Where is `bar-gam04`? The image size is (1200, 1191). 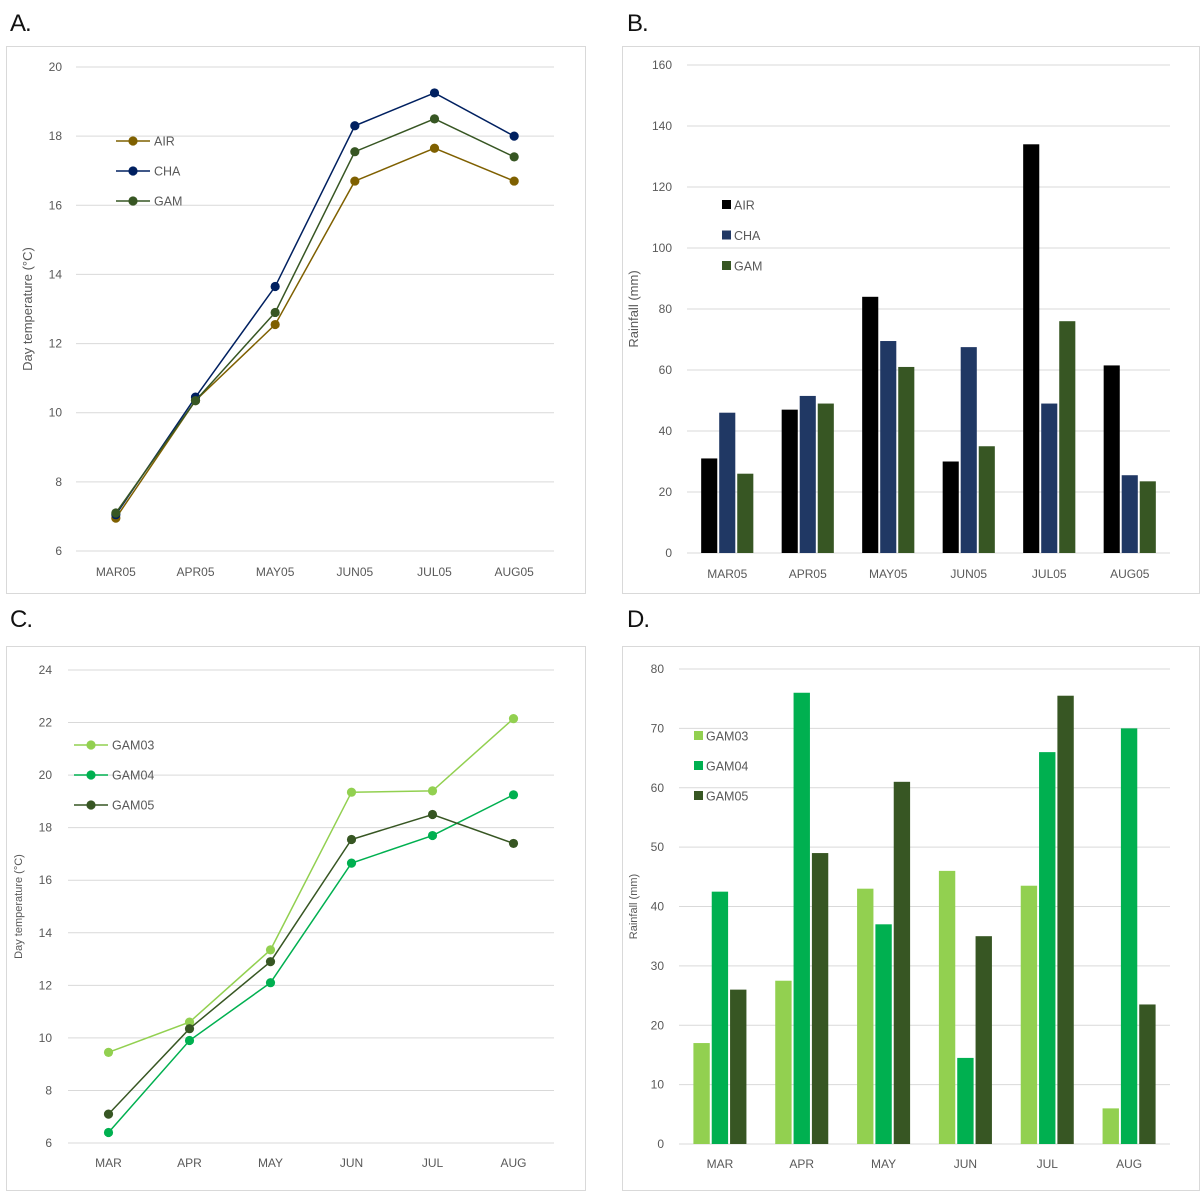
bar-gam04 is located at coordinates (801, 918).